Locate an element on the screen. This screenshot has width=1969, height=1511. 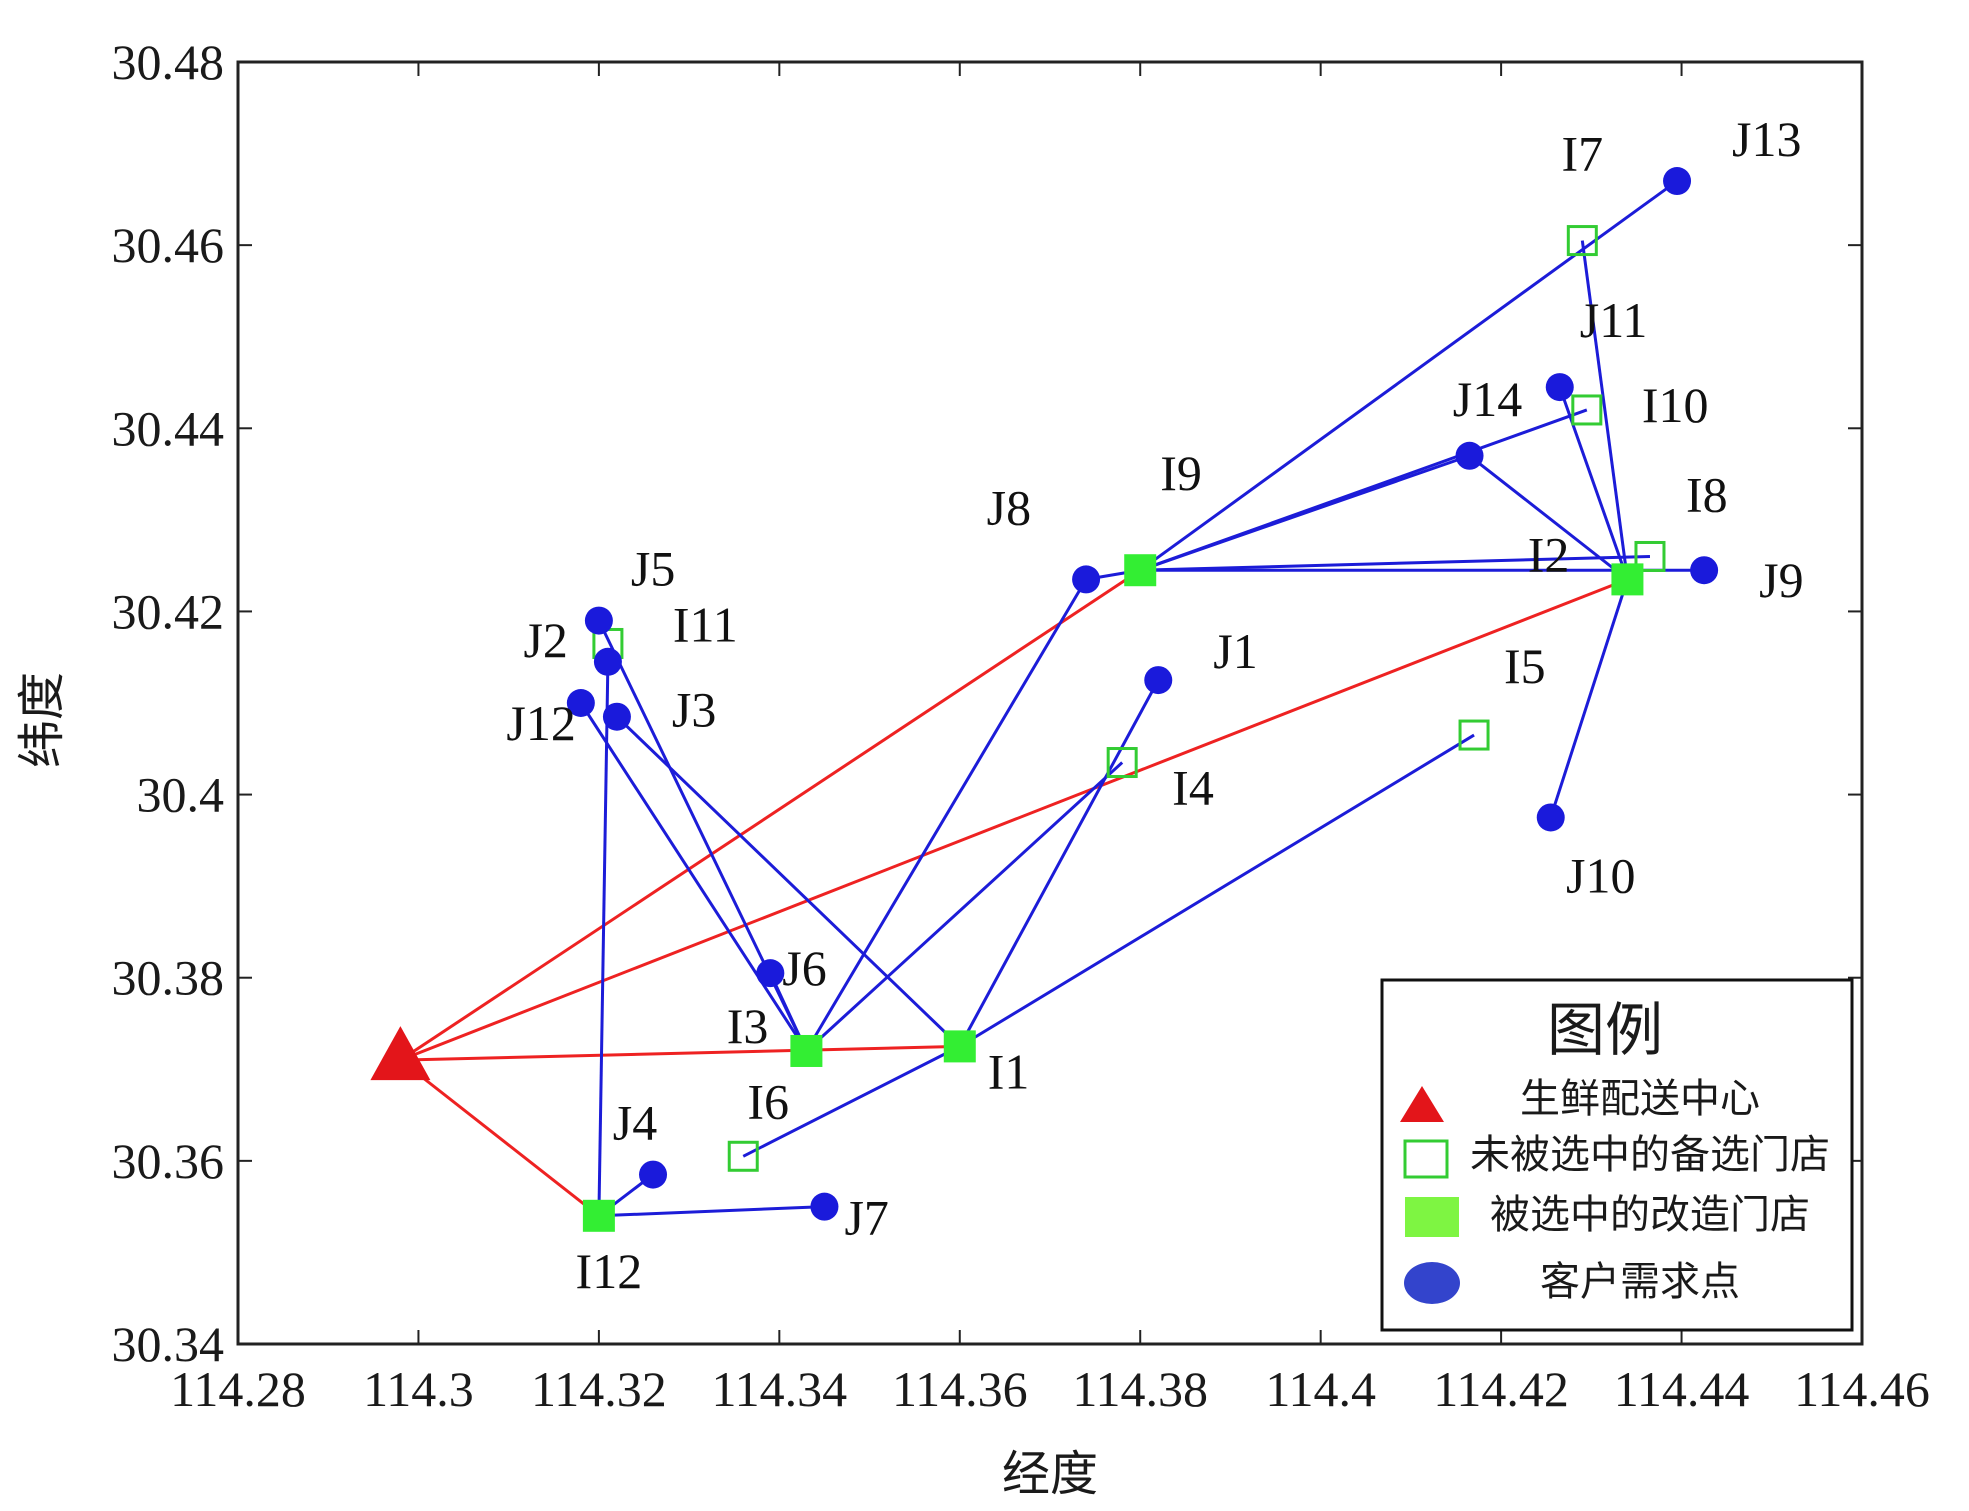
legend-title: 图例 is located at coordinates (1605, 1030).